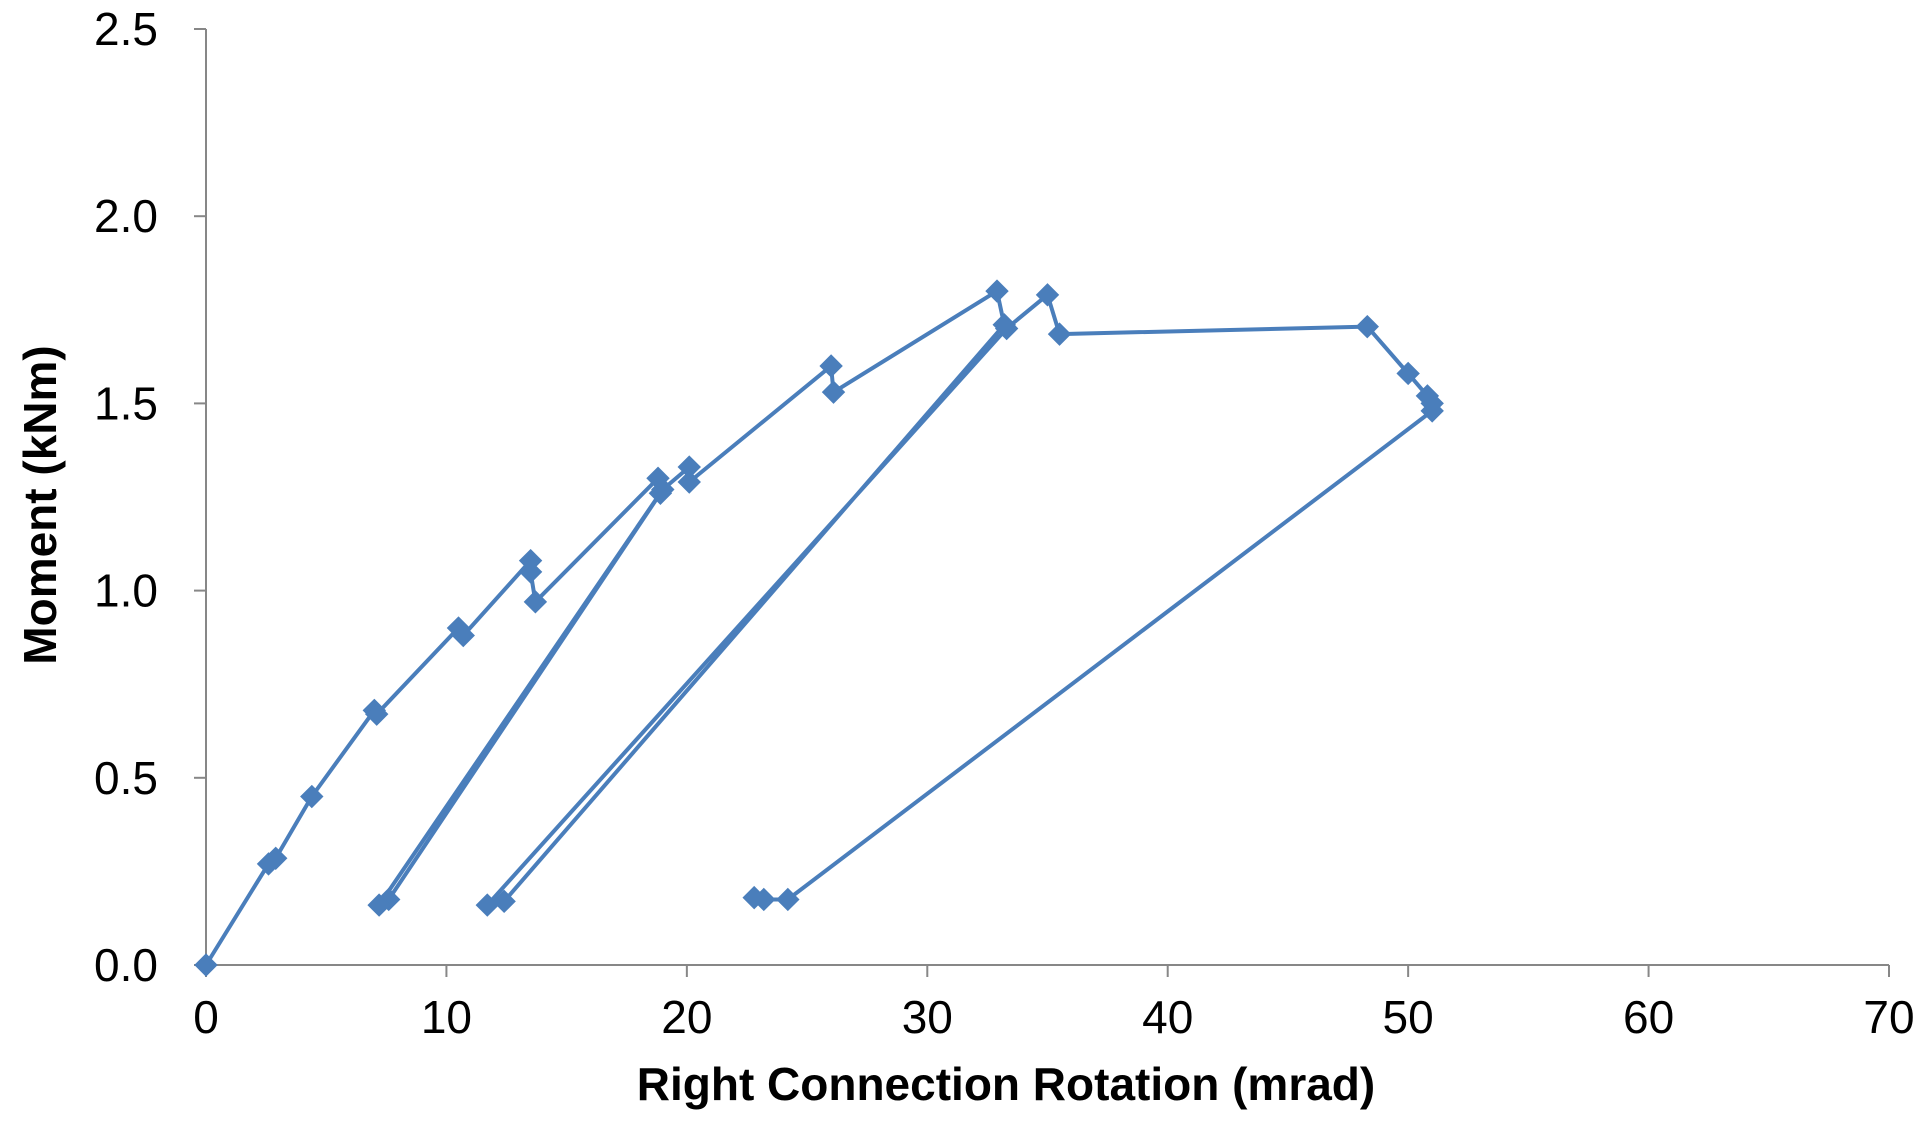  What do you see at coordinates (126, 965) in the screenshot?
I see `y-tick-label: 0.0` at bounding box center [126, 965].